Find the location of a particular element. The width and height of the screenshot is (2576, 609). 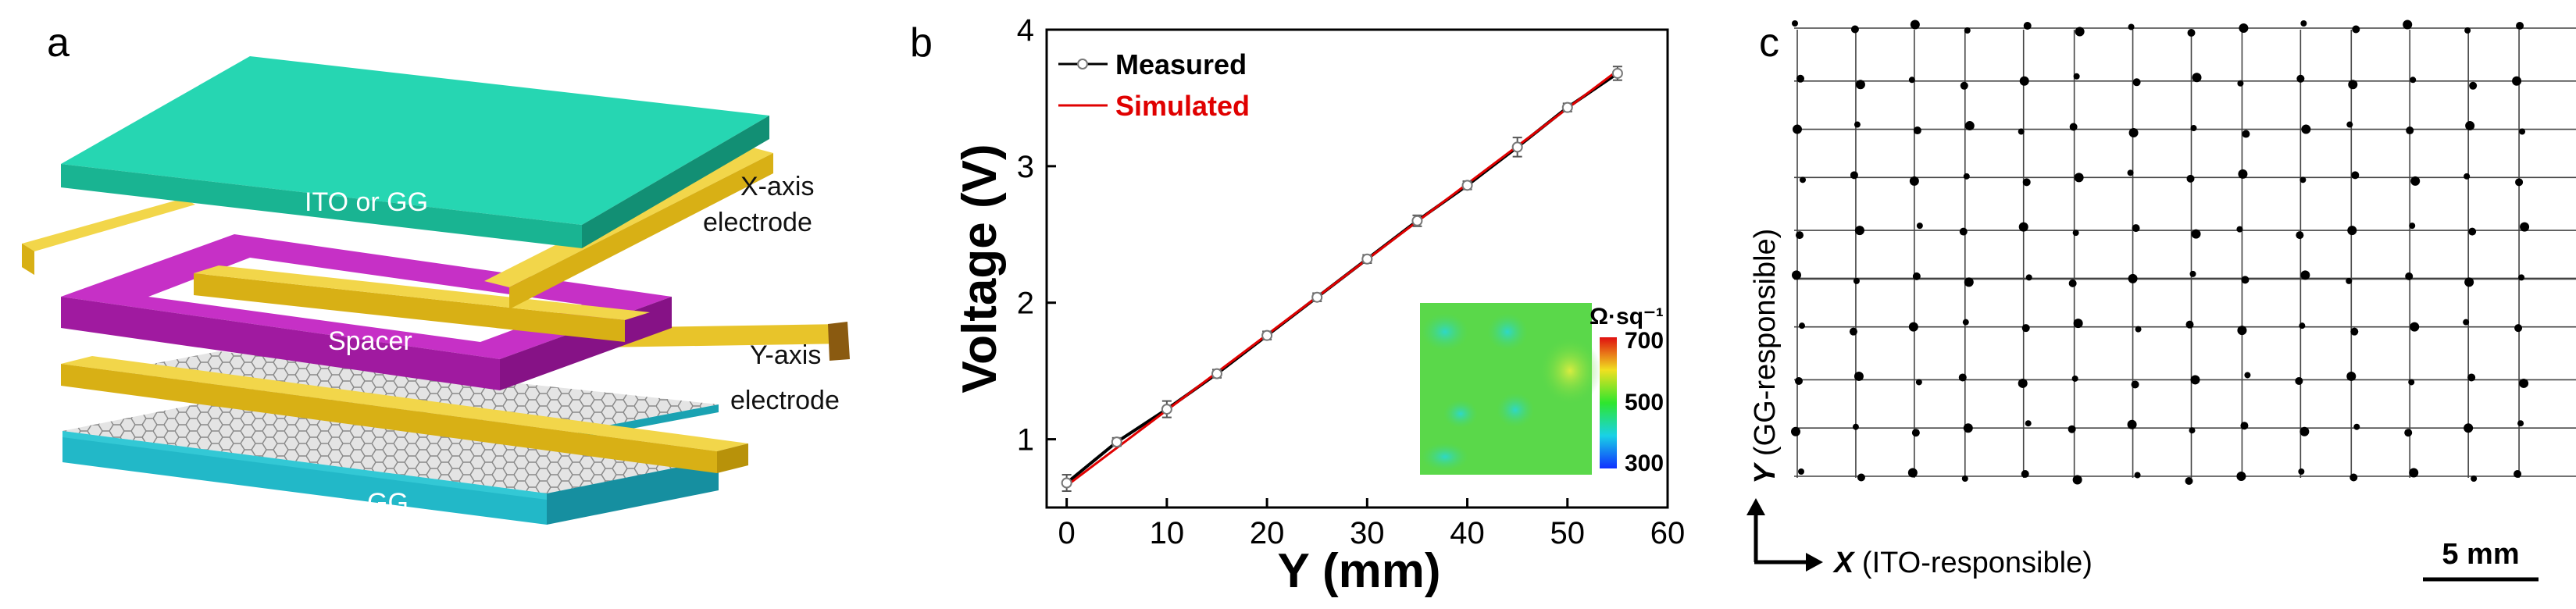

y-tick-label: 4 is located at coordinates (1025, 30).